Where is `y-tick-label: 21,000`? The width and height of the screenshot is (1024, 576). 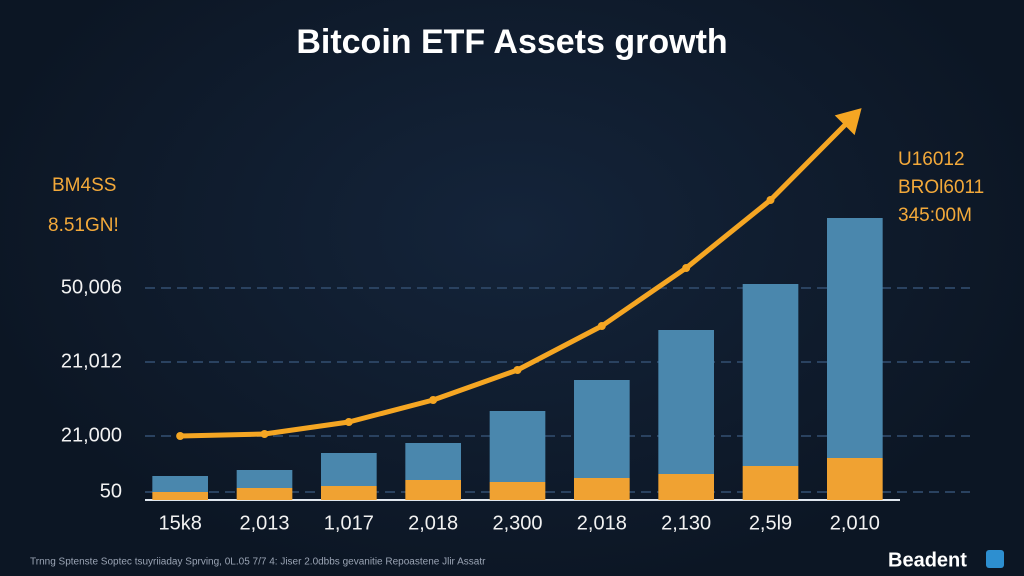
y-tick-label: 21,000 is located at coordinates (91, 435).